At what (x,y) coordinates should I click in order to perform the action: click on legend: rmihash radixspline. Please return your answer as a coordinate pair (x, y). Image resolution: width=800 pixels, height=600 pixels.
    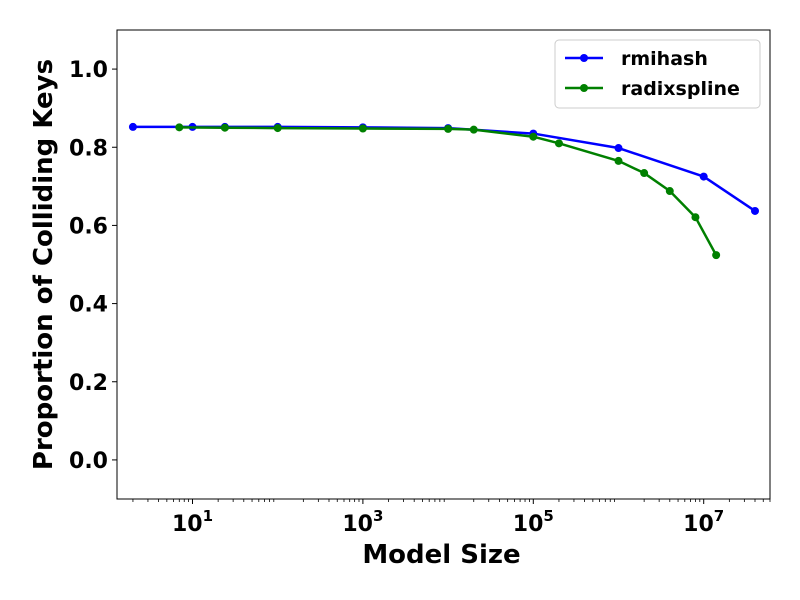
    Looking at the image, I should click on (657, 74).